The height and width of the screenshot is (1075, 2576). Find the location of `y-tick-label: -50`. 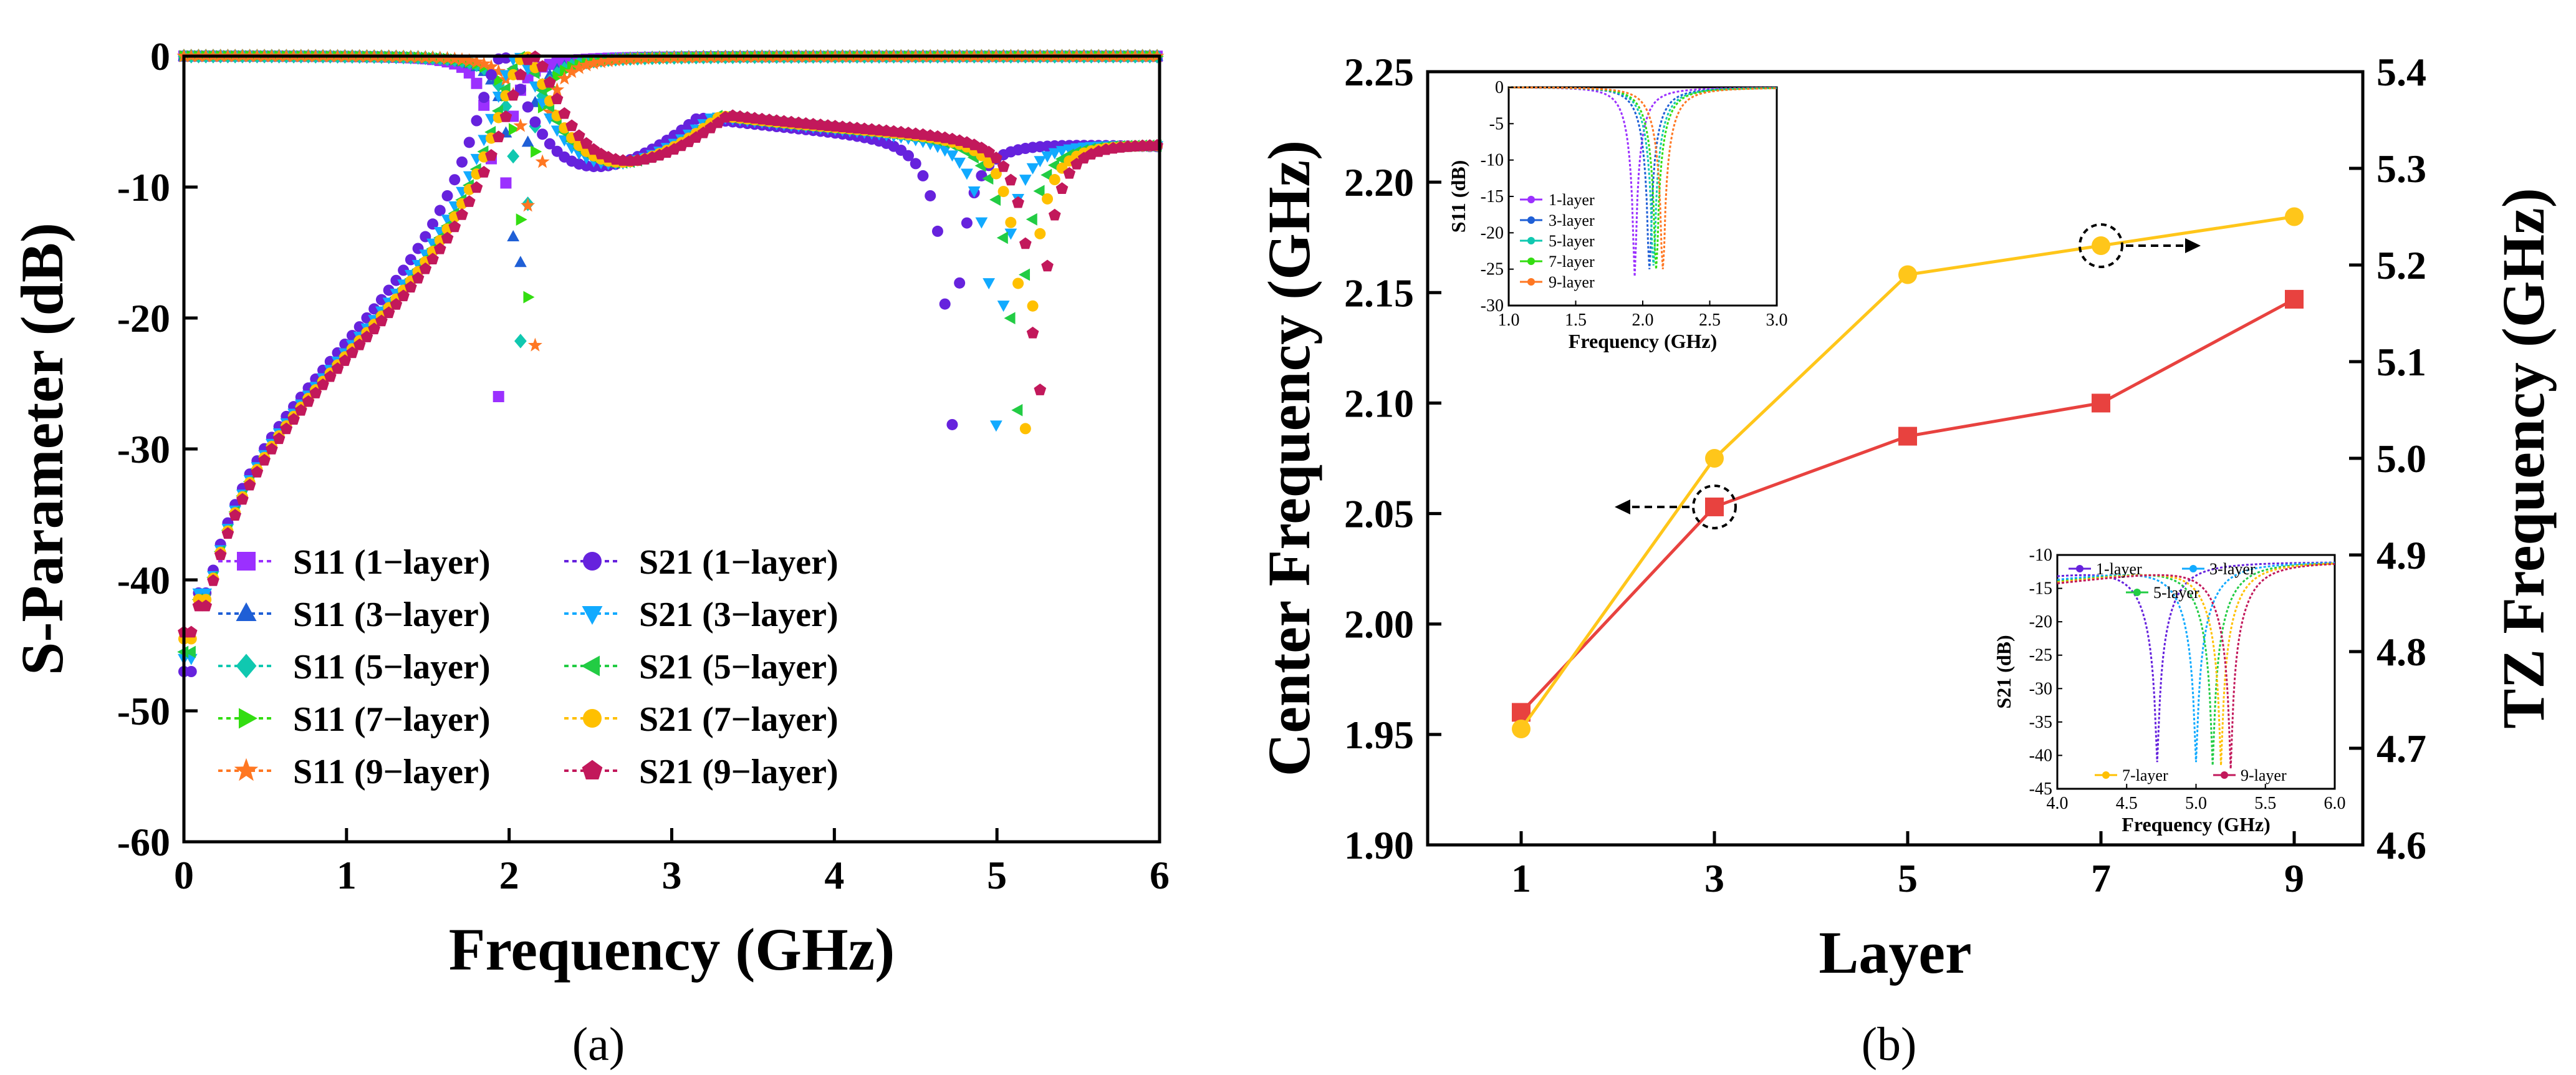

y-tick-label: -50 is located at coordinates (143, 711).